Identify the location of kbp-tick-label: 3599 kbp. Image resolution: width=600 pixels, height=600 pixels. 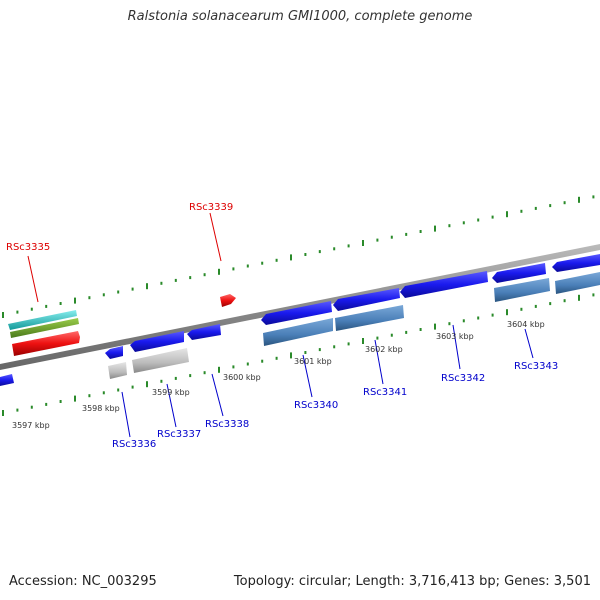
(171, 392).